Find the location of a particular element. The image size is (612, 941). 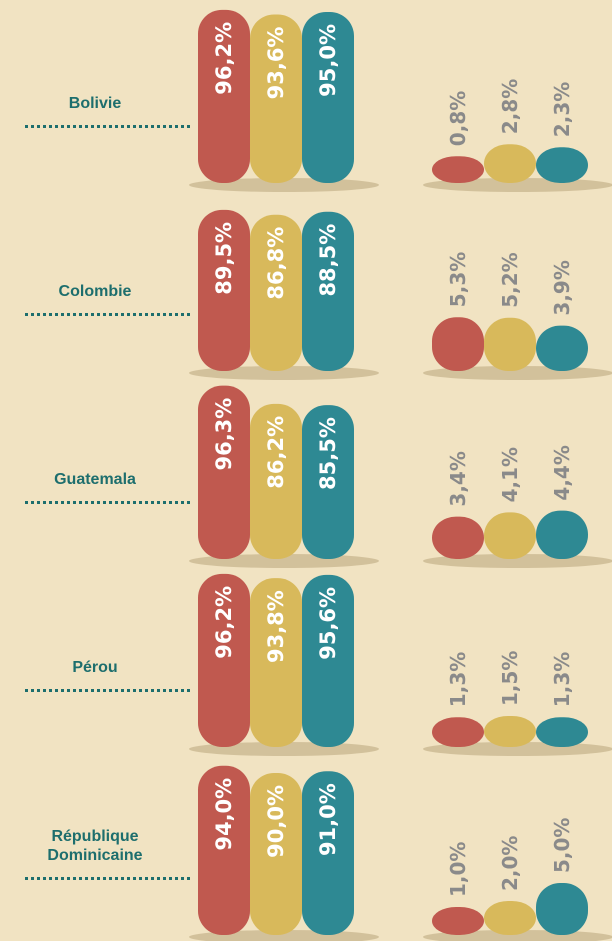

value-label: 0,8% is located at coordinates (458, 118).